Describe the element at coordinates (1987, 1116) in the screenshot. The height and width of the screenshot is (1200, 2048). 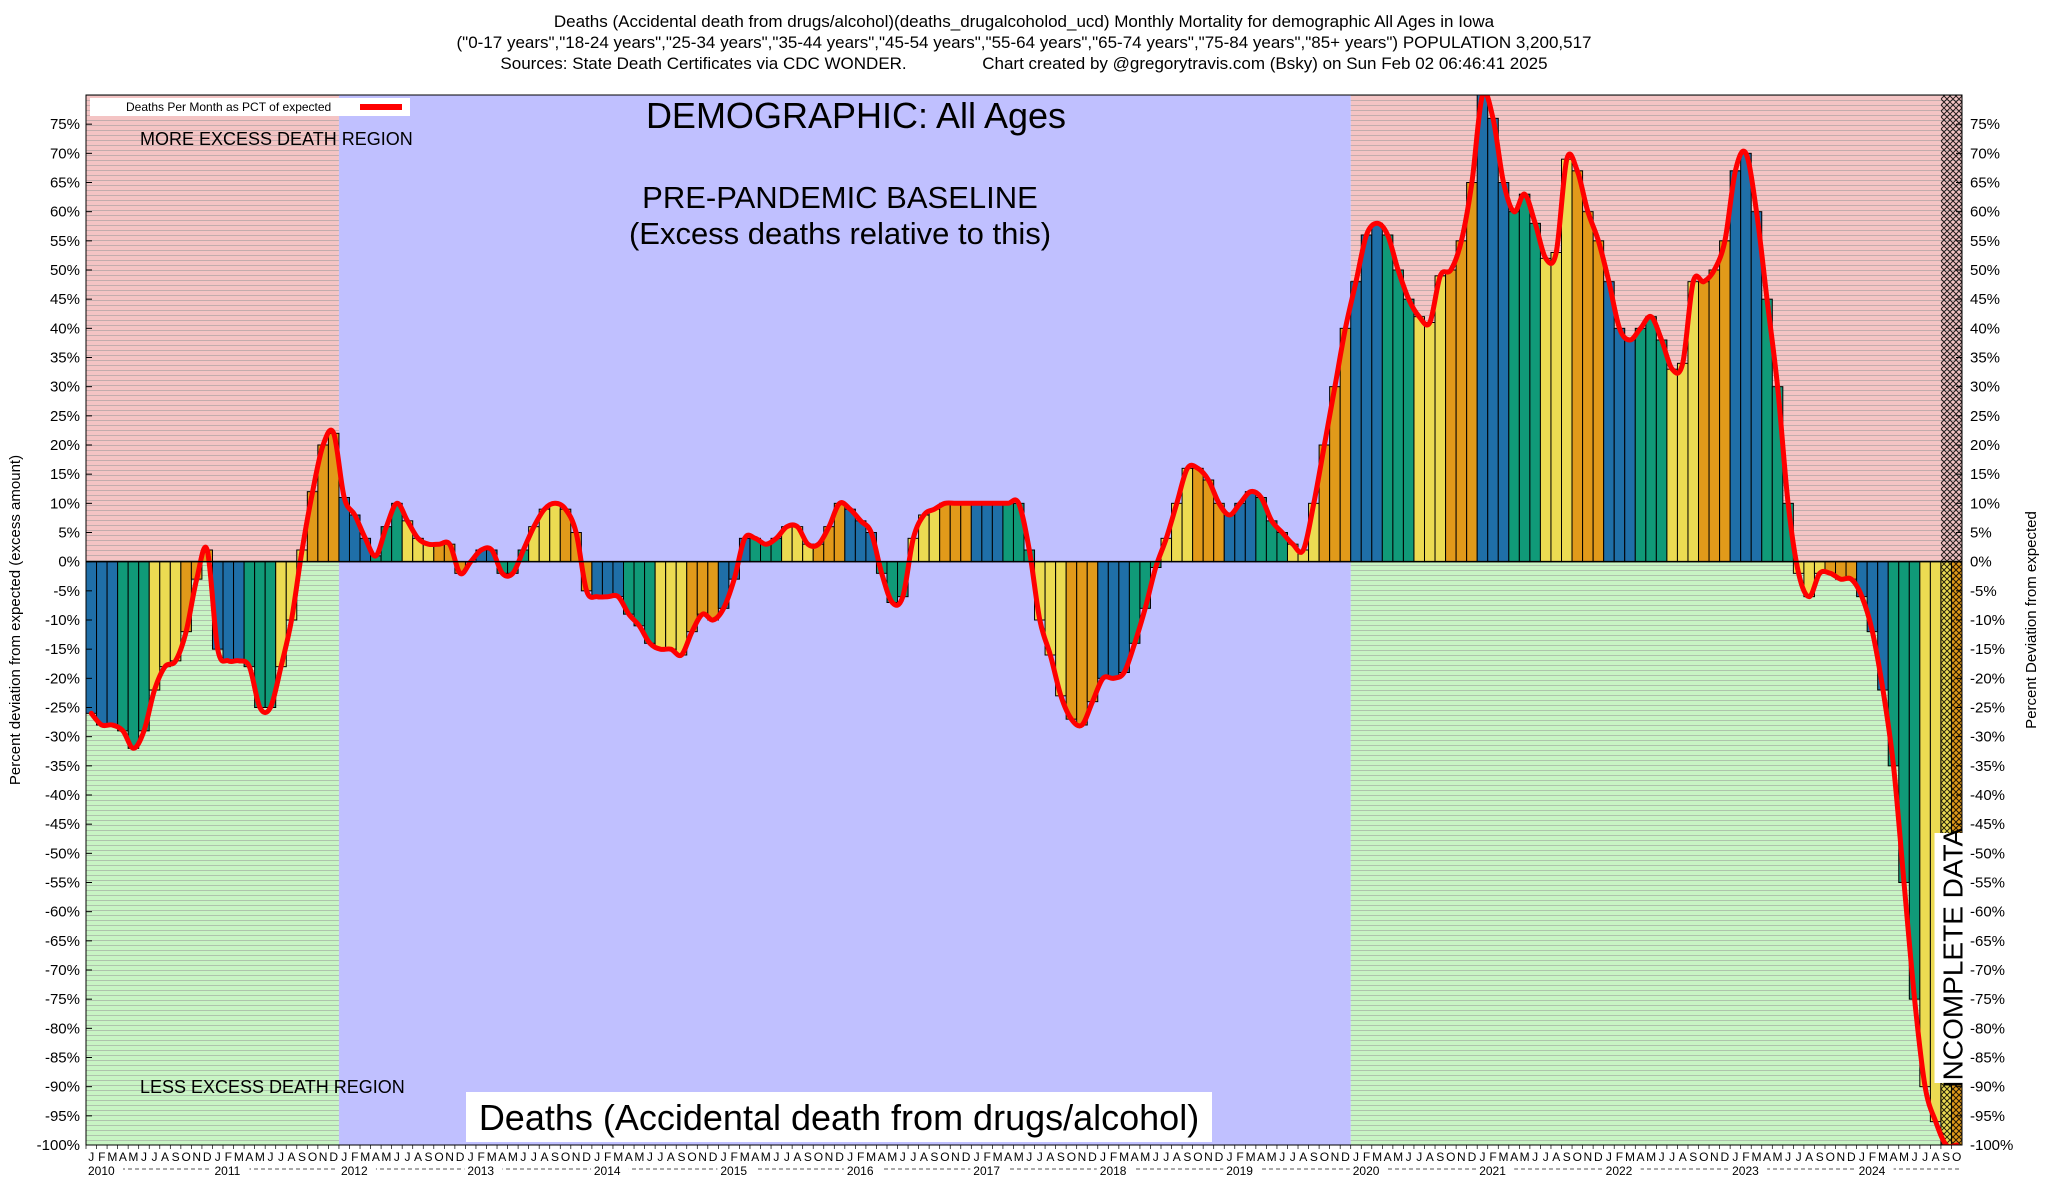
I see `y-tick-label-right: -95%` at that location.